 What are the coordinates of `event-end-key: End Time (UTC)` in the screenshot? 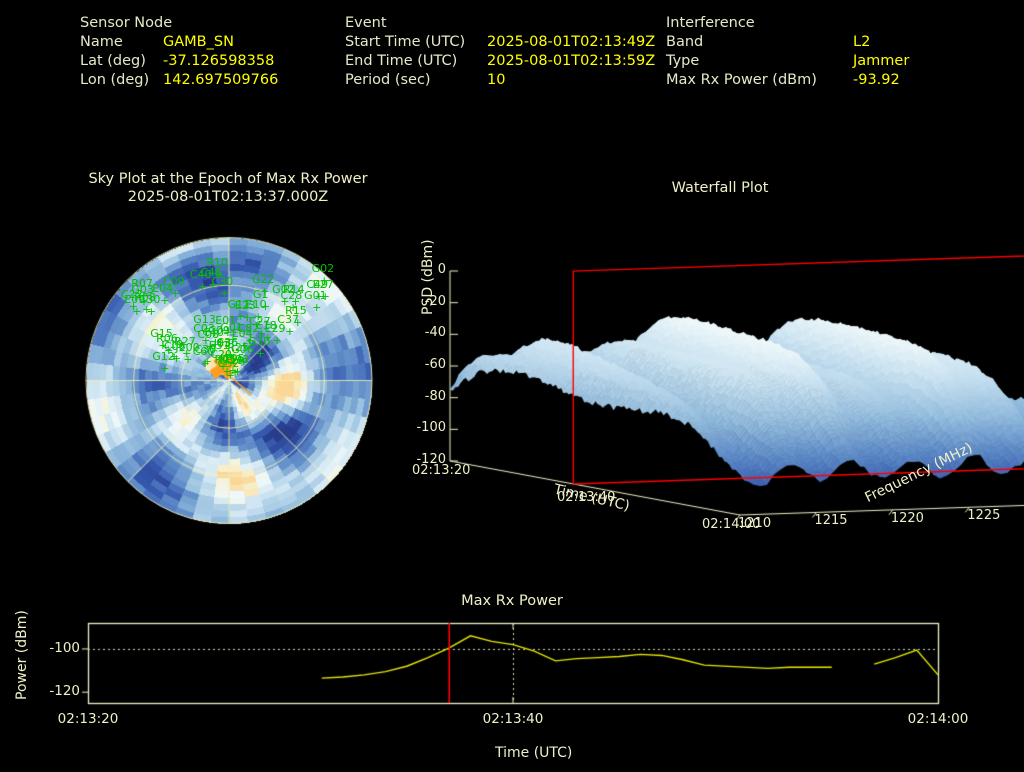 It's located at (401, 61).